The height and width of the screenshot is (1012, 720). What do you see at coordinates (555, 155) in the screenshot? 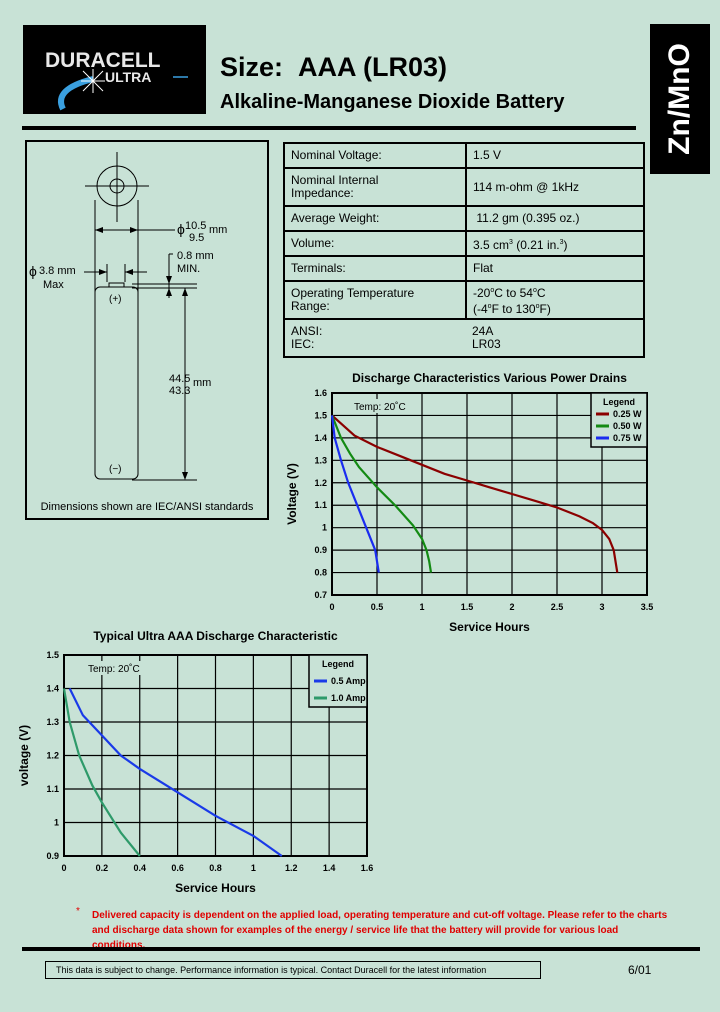
I see `spec-value: 1.5 V` at bounding box center [555, 155].